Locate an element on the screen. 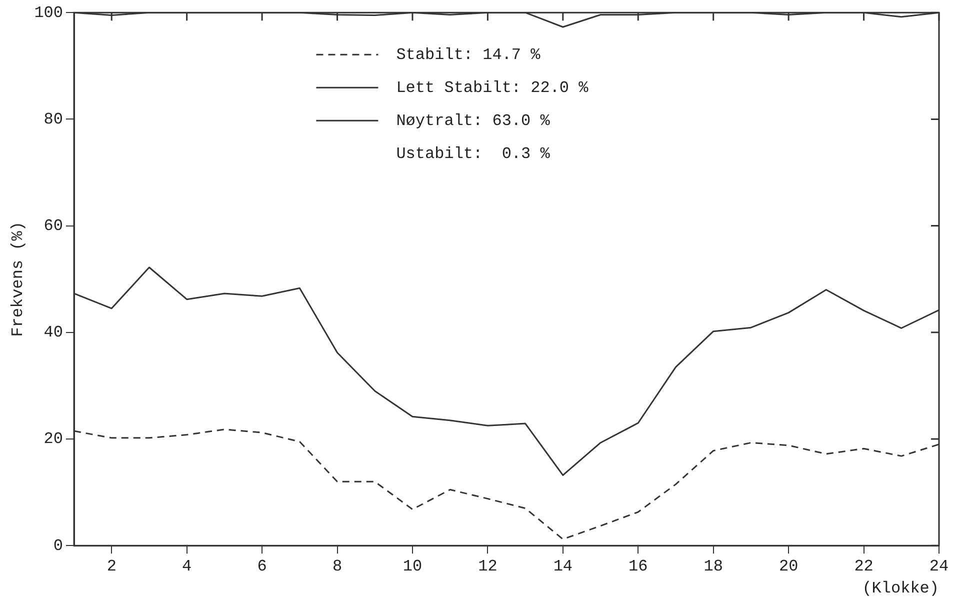 The width and height of the screenshot is (963, 598). x-tick-label: 24 is located at coordinates (939, 566).